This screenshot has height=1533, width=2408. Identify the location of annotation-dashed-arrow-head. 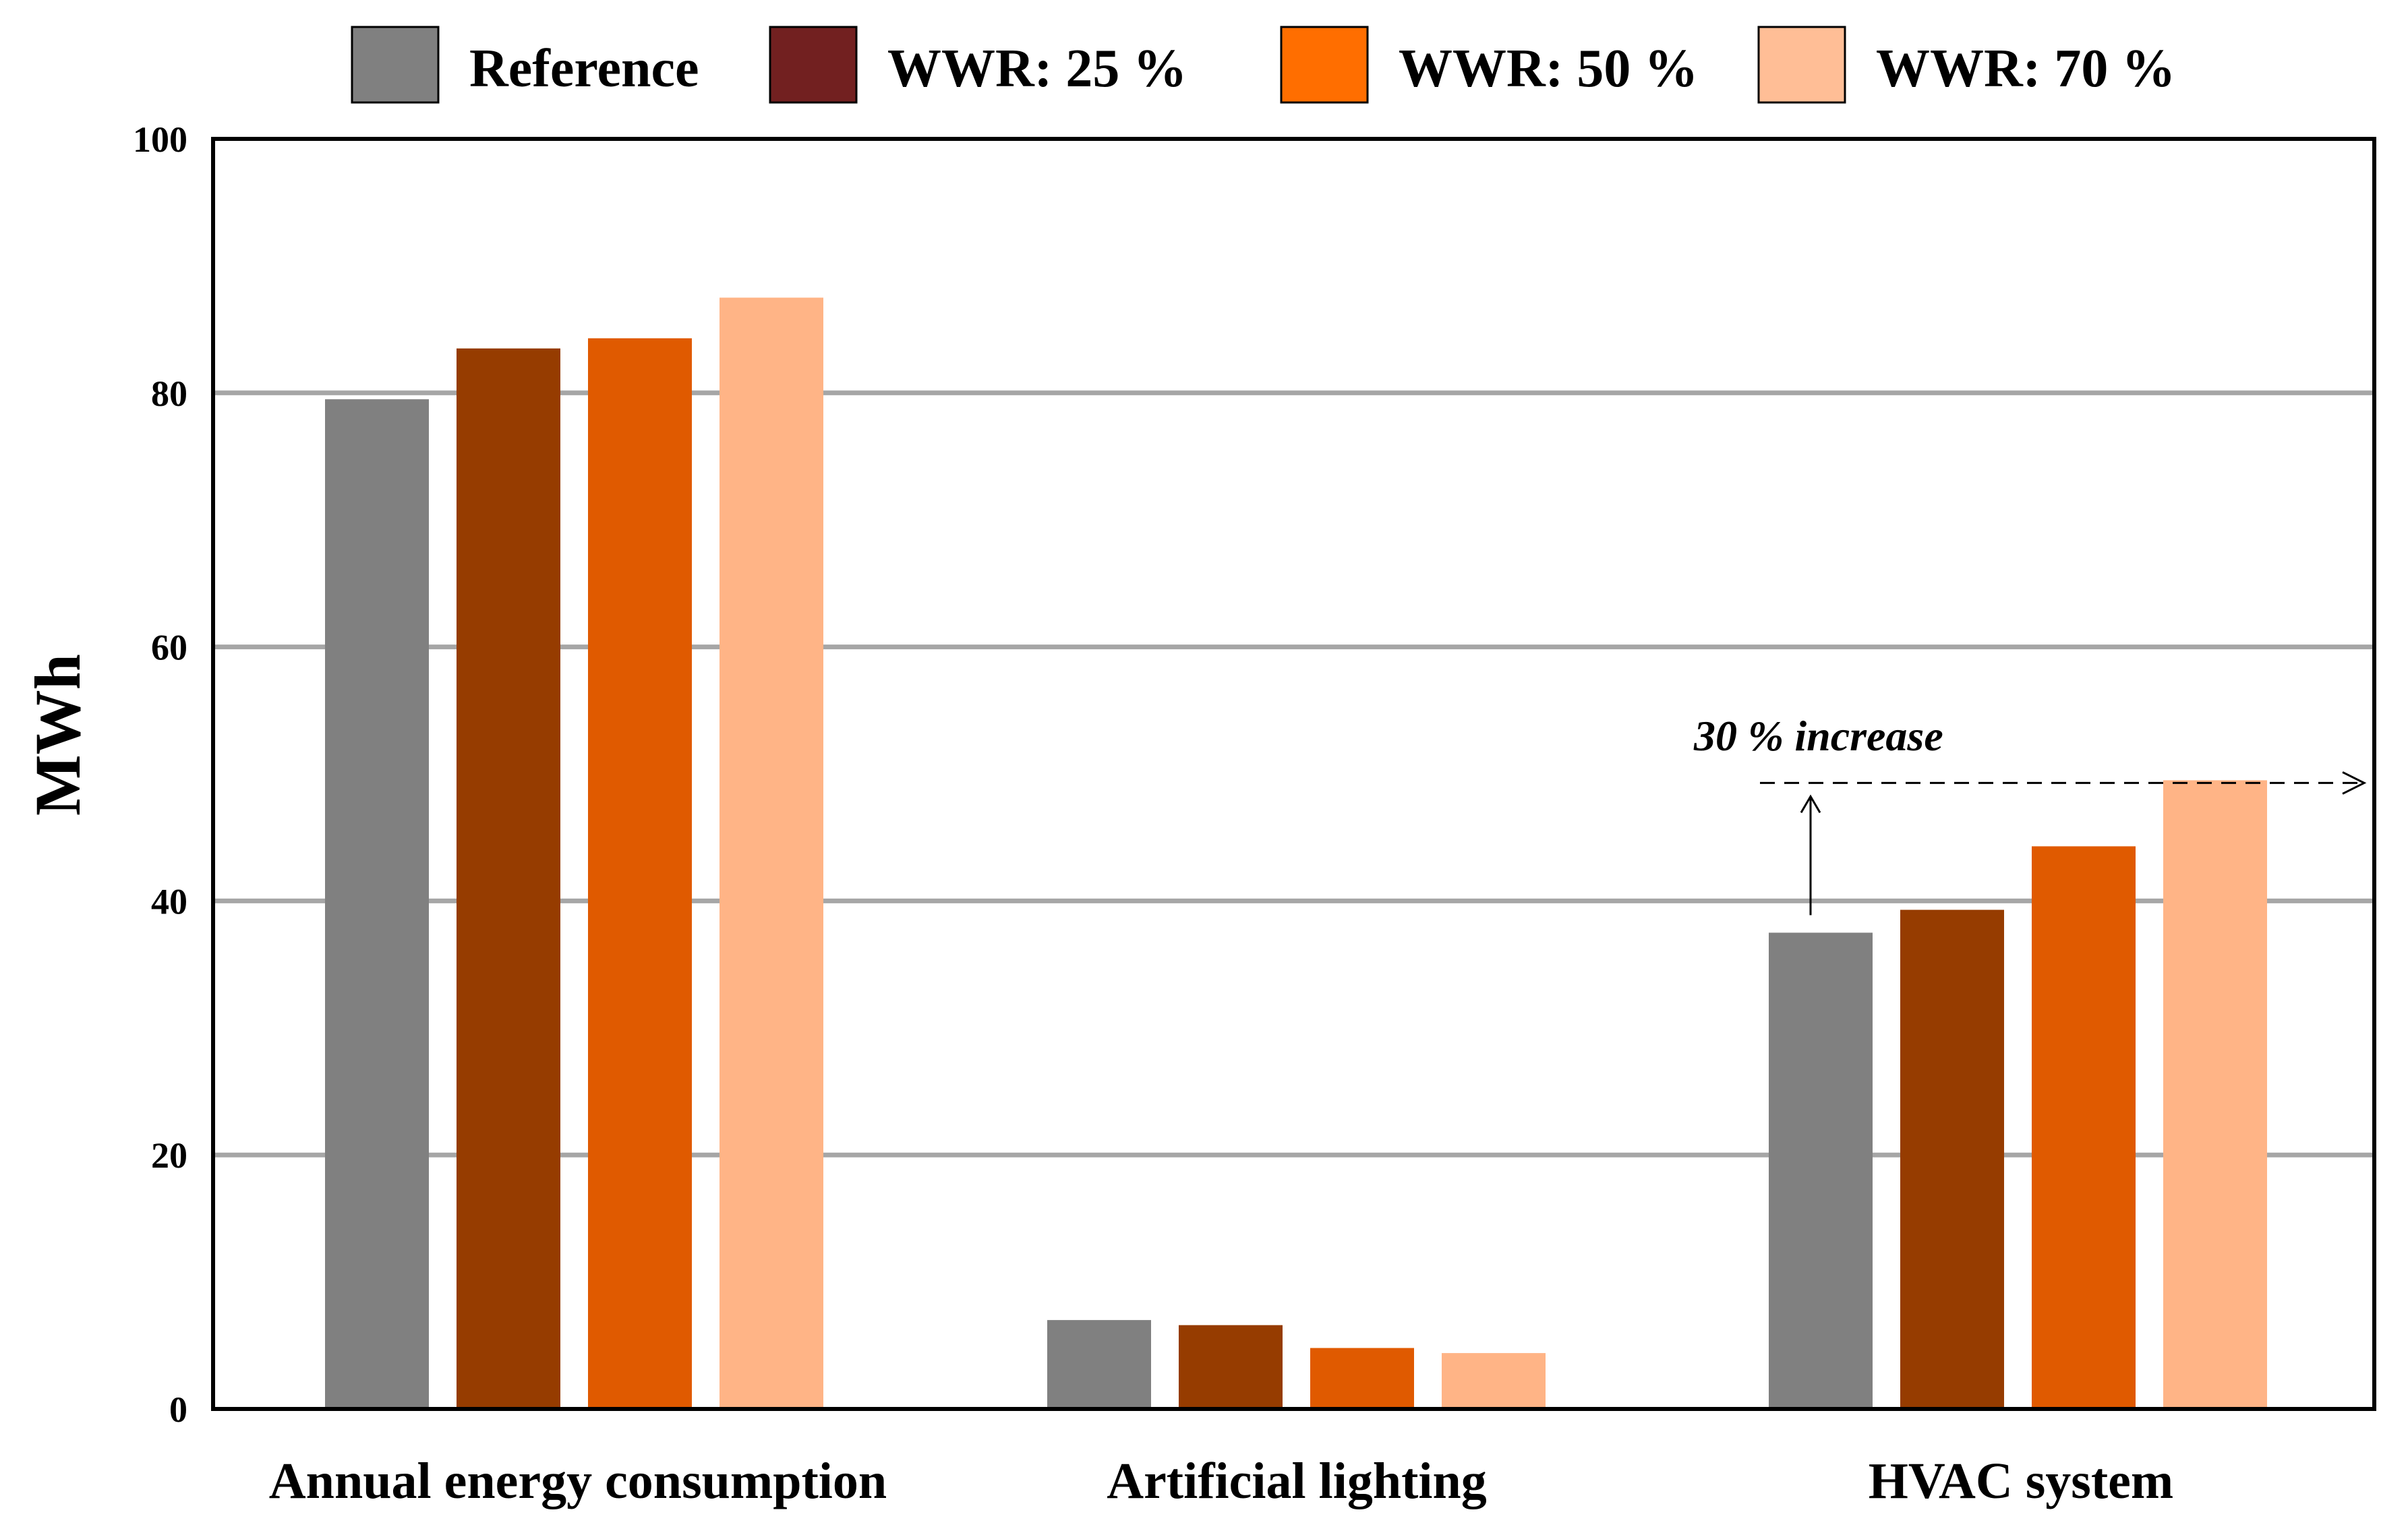
(2354, 783).